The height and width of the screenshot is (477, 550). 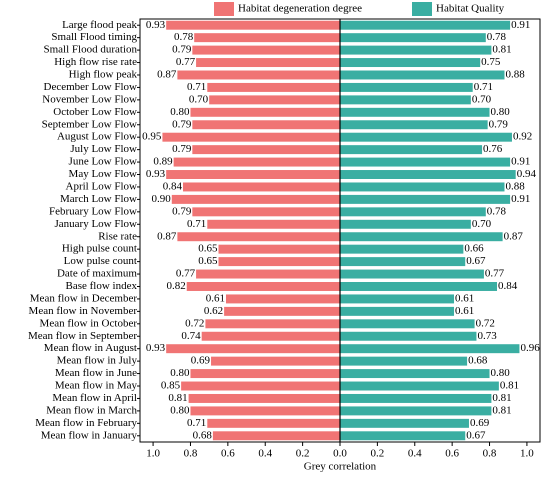 I want to click on legend-label: Habitat degeneration degree, so click(x=300, y=9).